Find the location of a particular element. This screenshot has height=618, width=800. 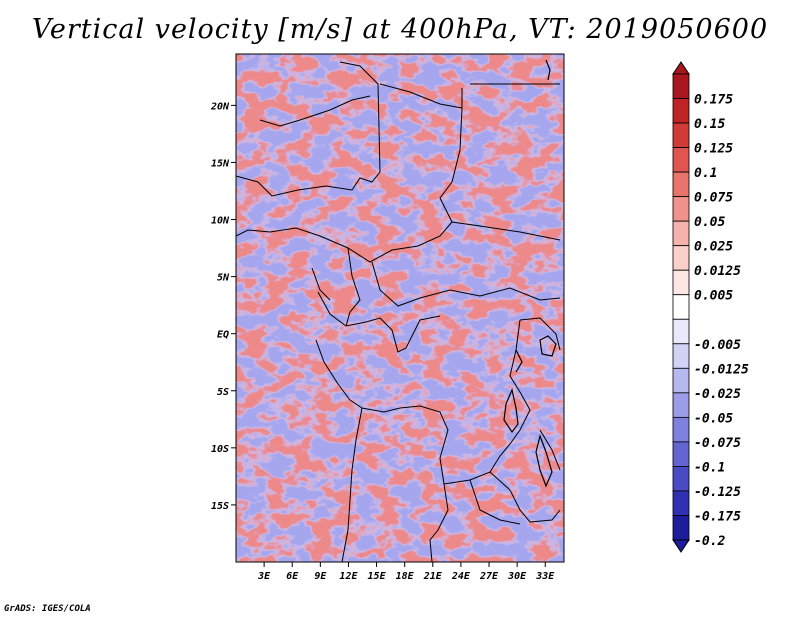

colorbar-top-arrow is located at coordinates (681, 68).